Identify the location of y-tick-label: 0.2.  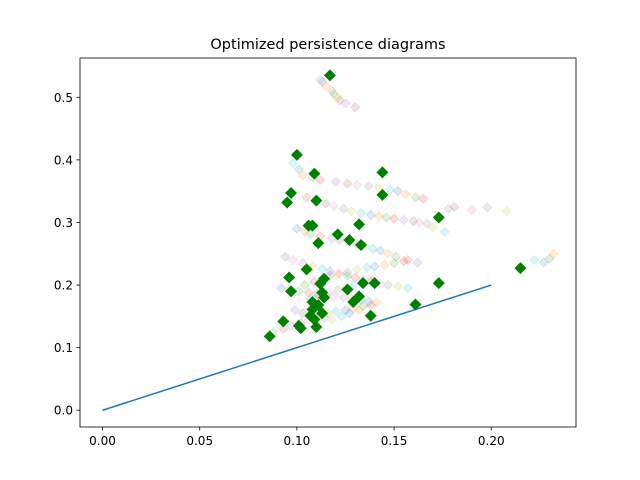
(63, 286).